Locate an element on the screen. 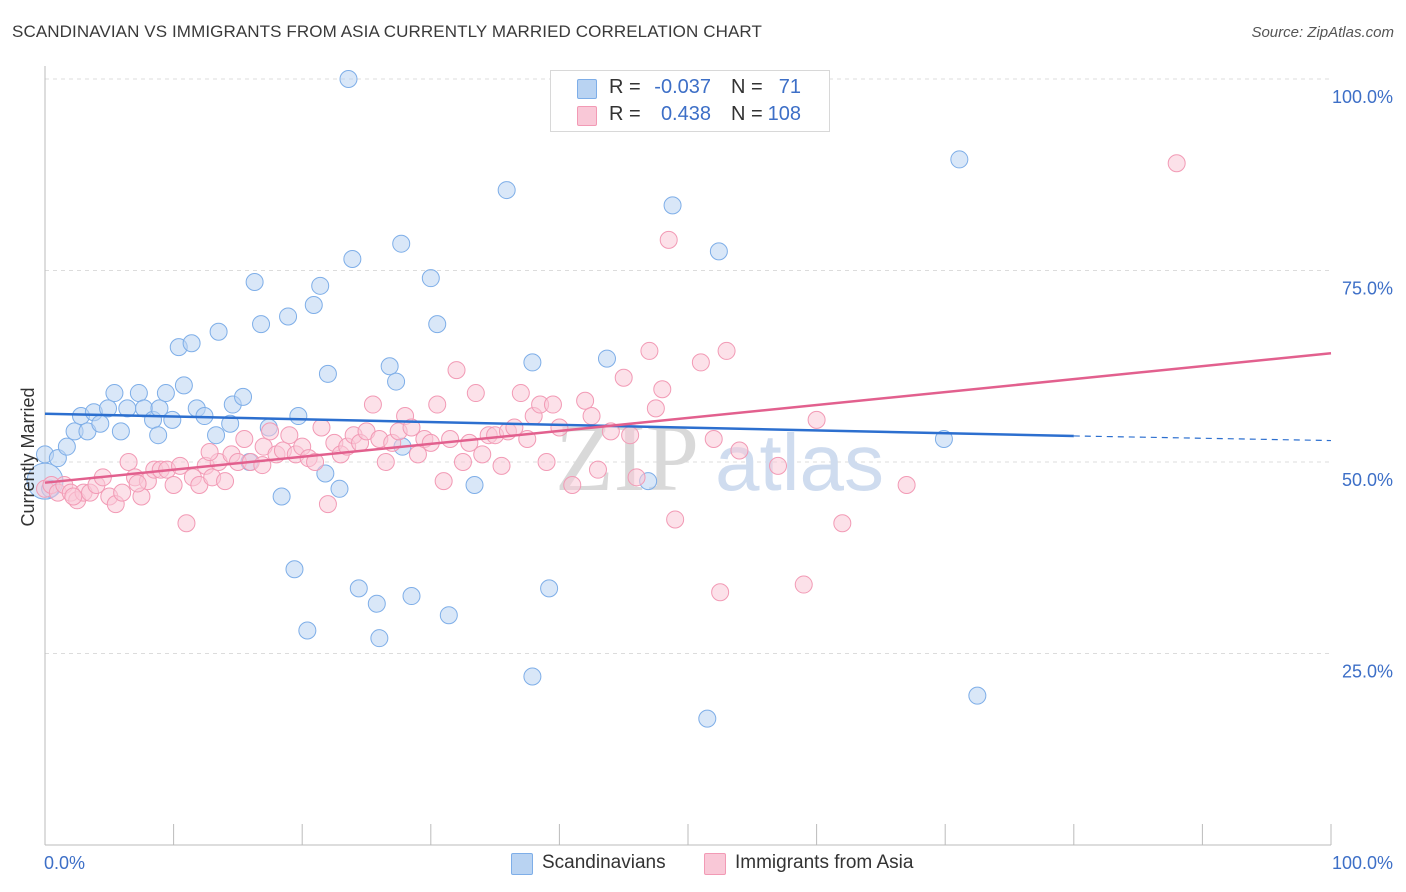 The height and width of the screenshot is (892, 1406). watermark-zip: ZIP is located at coordinates (627, 457).